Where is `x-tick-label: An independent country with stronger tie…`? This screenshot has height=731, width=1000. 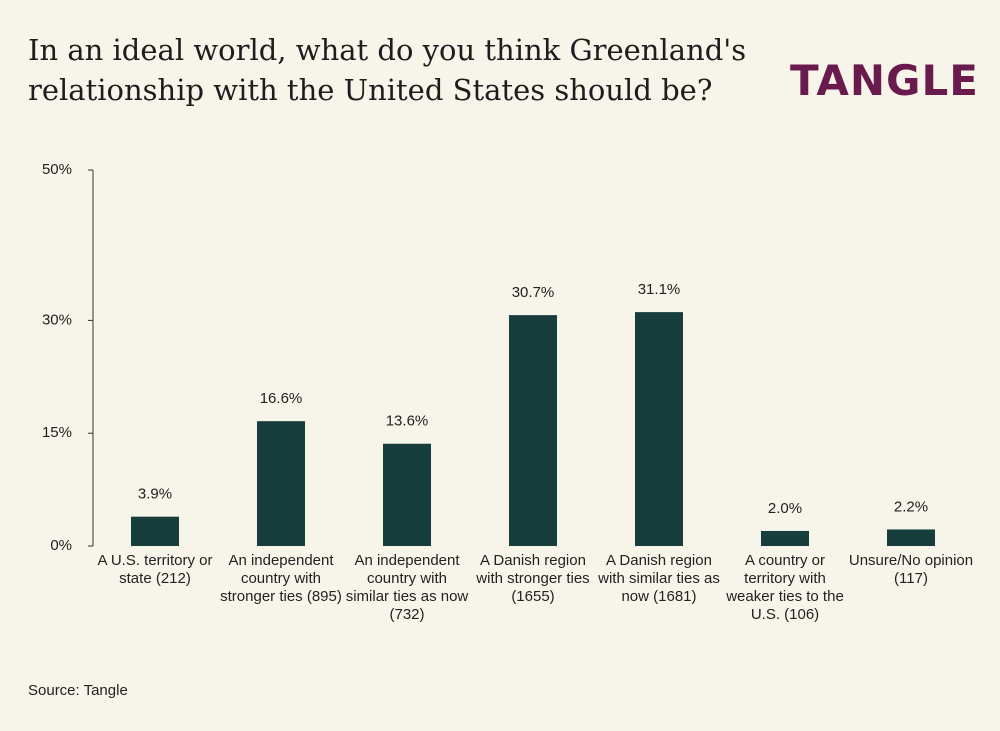 x-tick-label: An independent country with stronger tie… is located at coordinates (281, 578).